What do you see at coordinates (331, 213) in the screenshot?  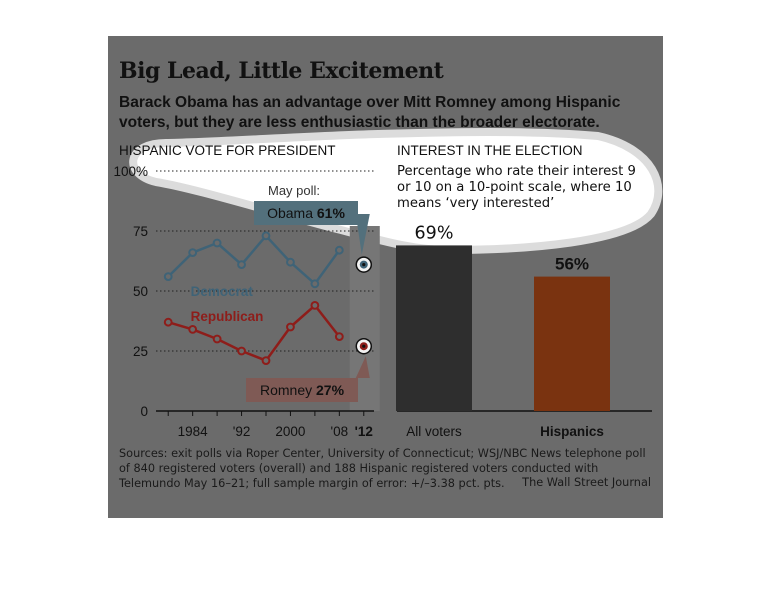 I see `obama-callout-value: 61%` at bounding box center [331, 213].